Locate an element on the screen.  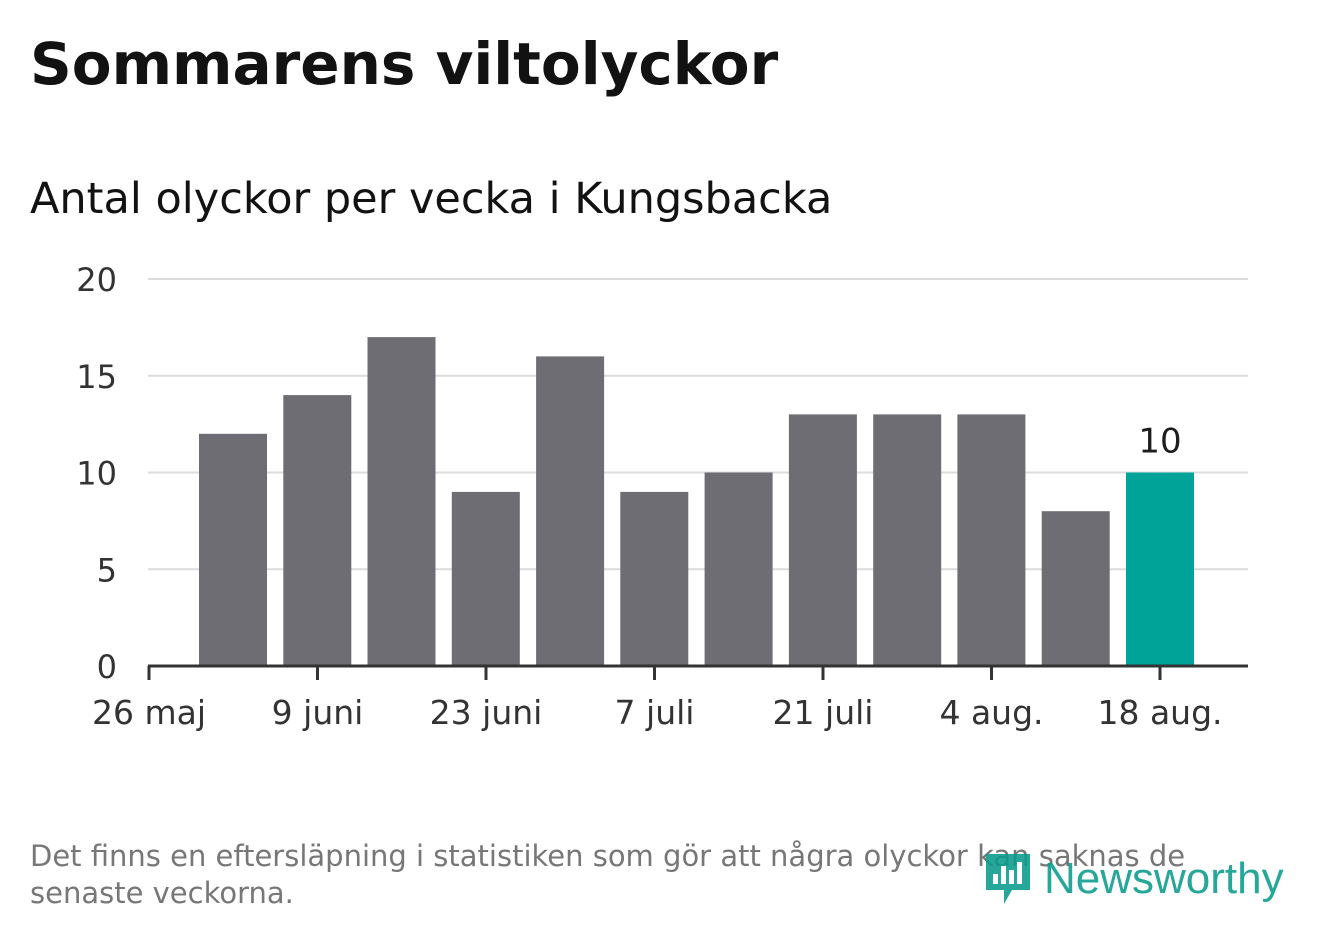
x-tick-label: 23 juni is located at coordinates (486, 712).